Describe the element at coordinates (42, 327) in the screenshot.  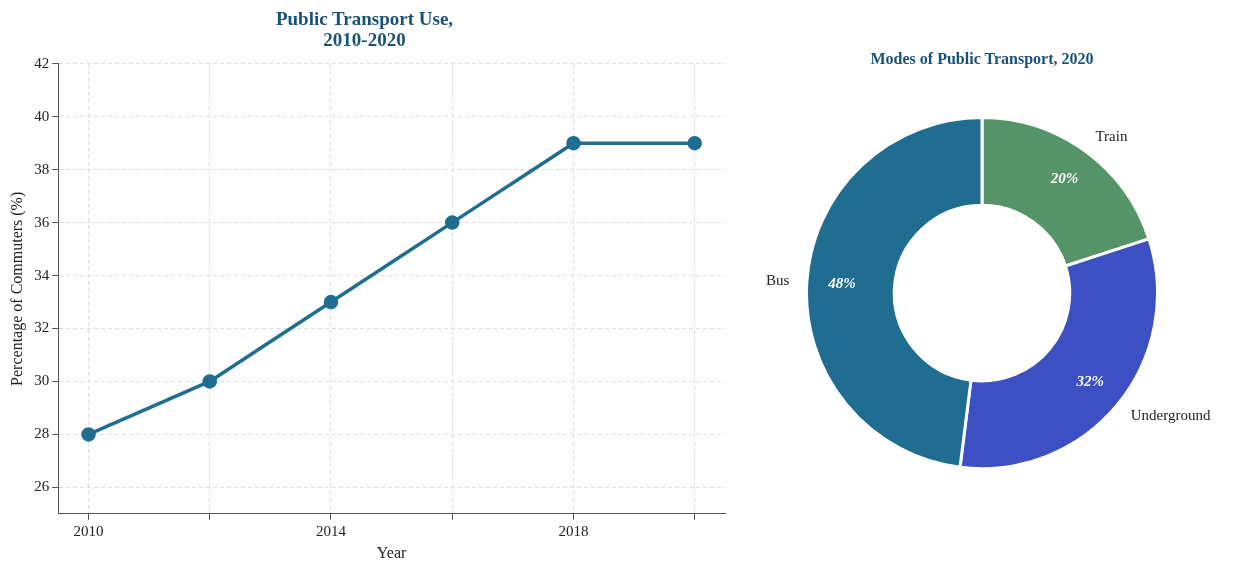
I see `y-tick-label: 32` at that location.